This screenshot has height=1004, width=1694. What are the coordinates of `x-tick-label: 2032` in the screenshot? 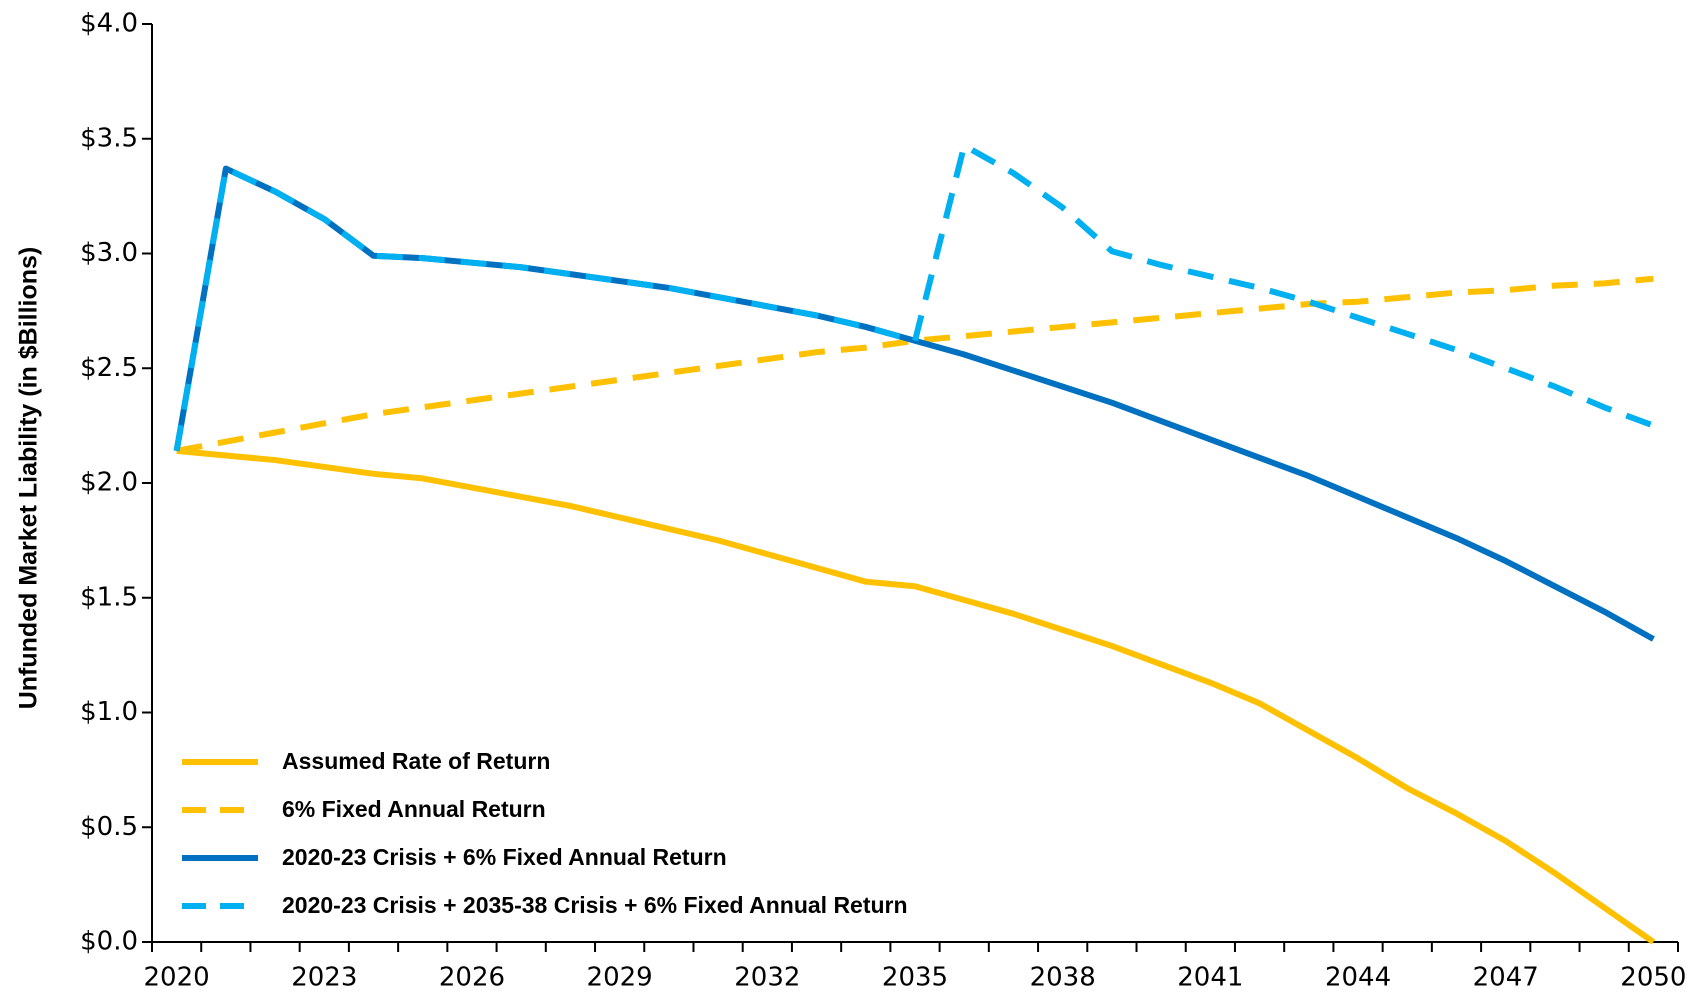 It's located at (767, 978).